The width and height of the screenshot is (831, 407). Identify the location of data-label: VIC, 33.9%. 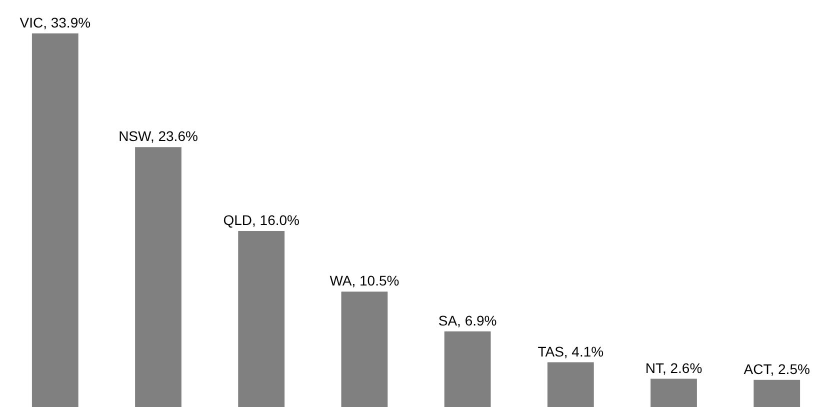
(55, 22).